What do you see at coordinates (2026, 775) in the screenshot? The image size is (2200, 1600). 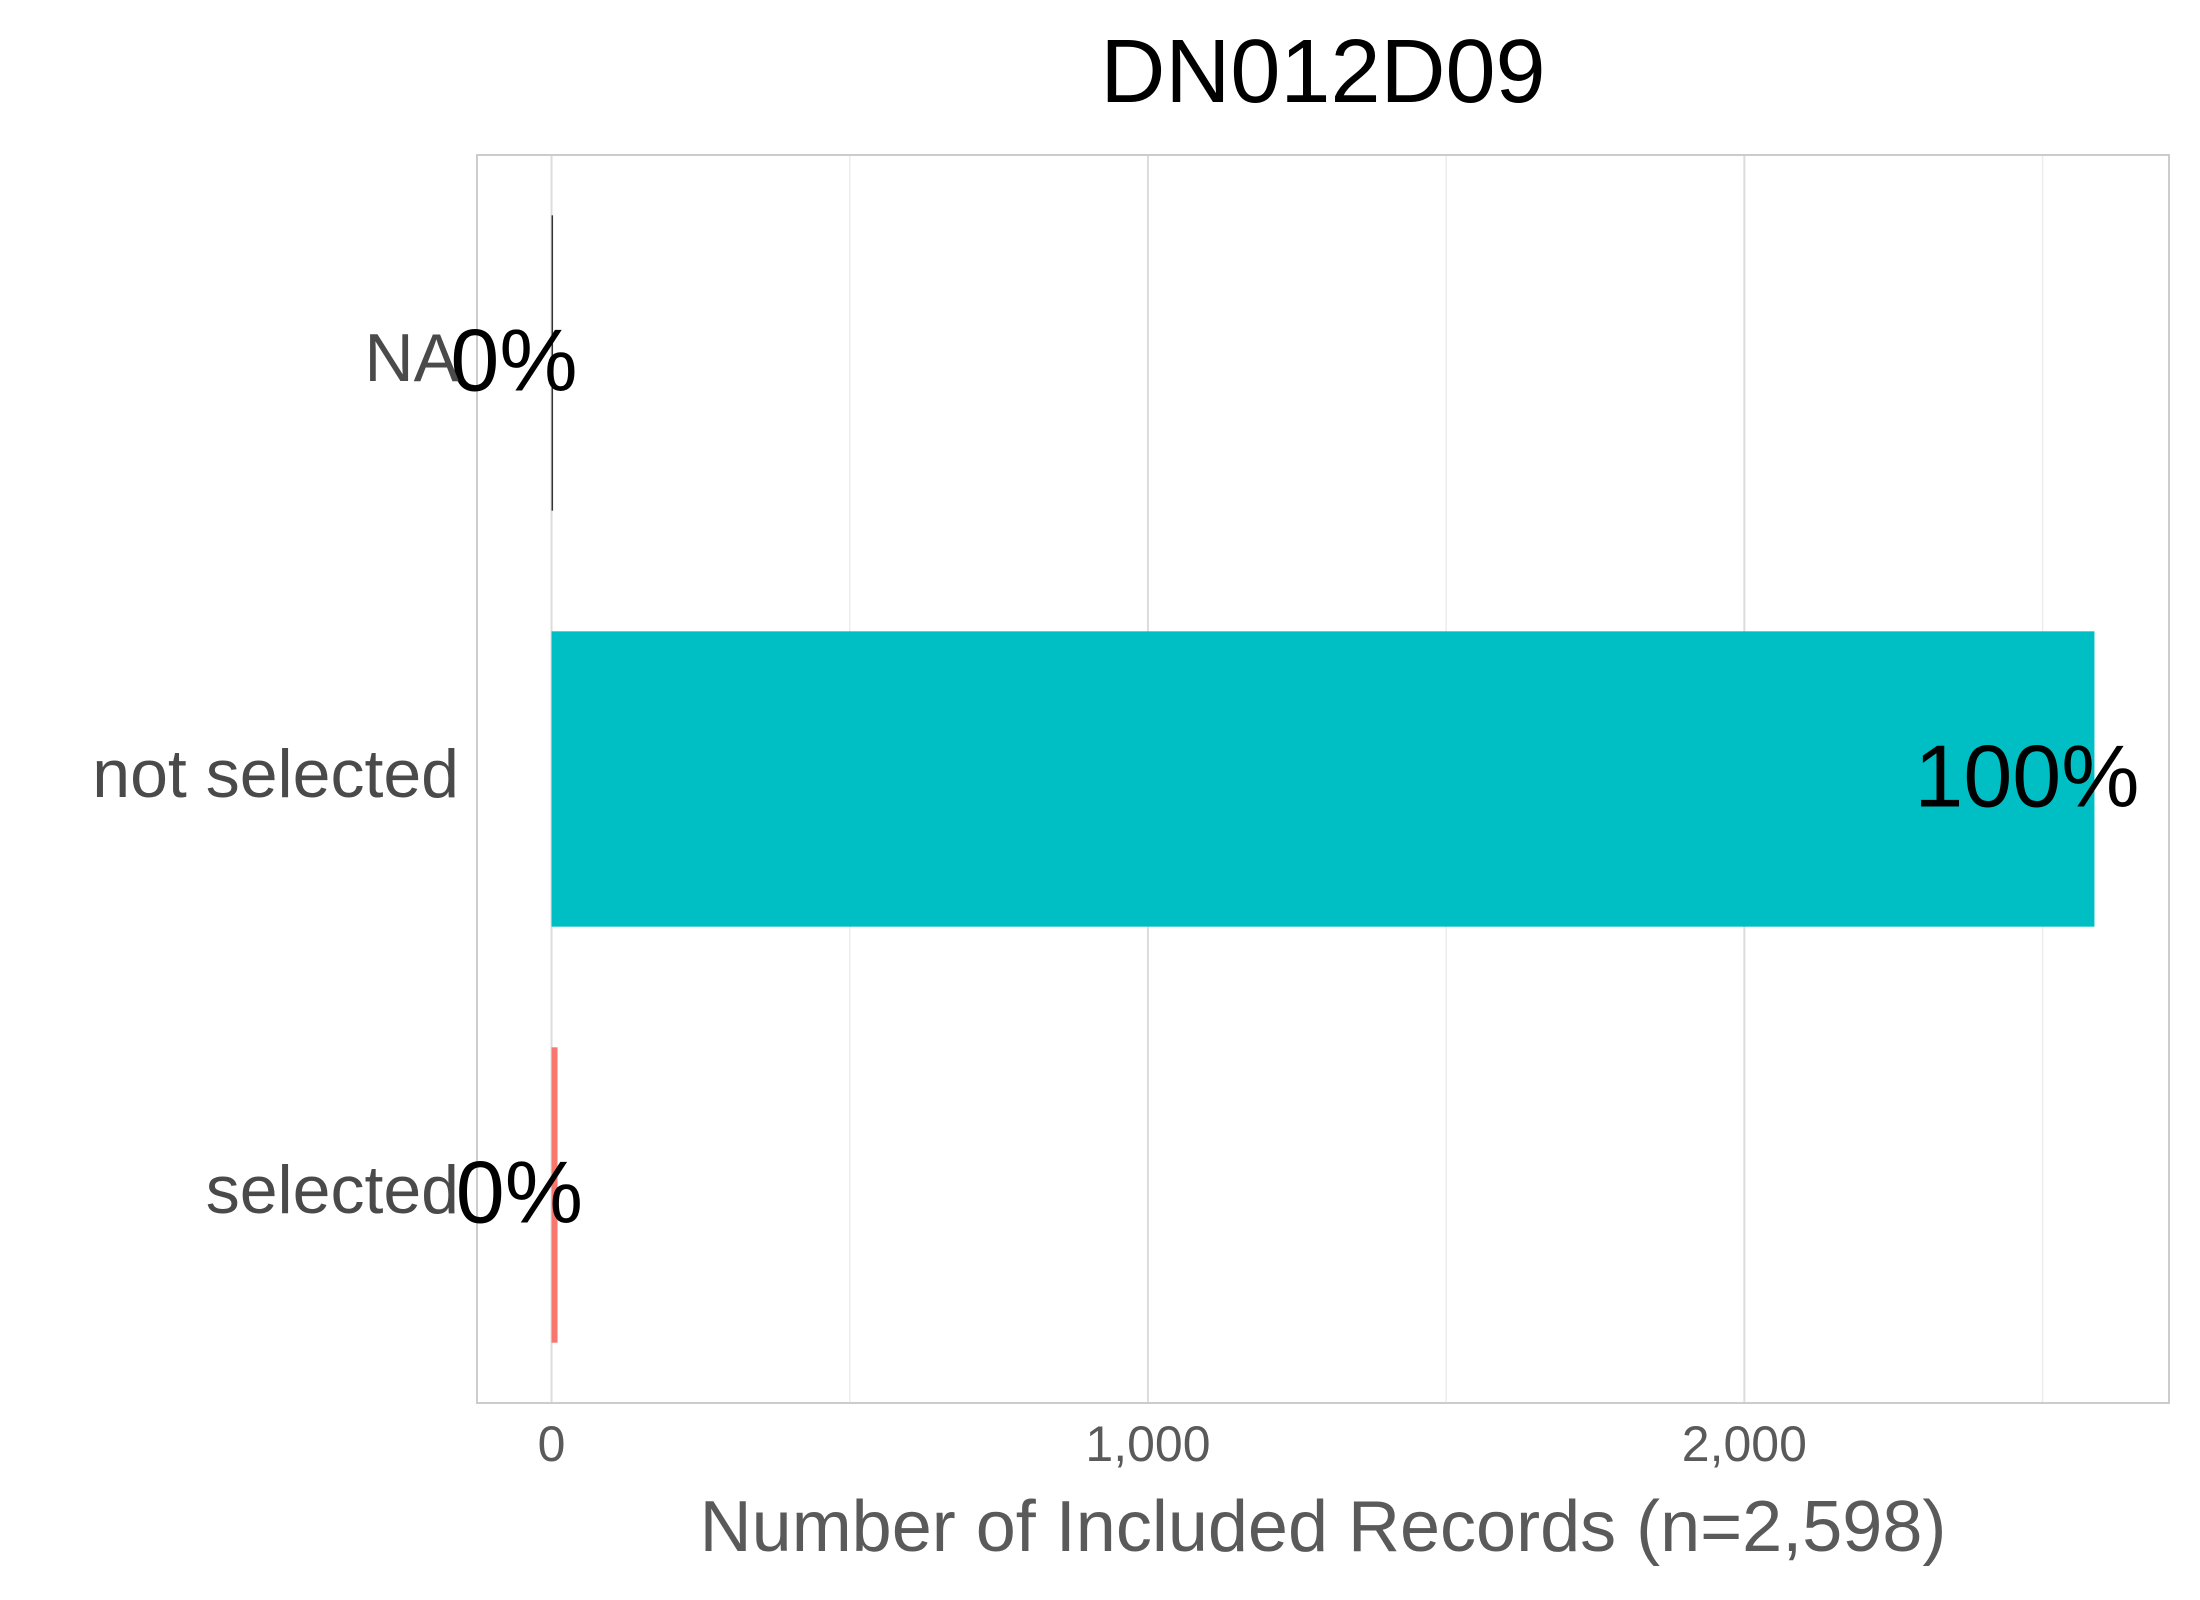 I see `value-label: 100%` at bounding box center [2026, 775].